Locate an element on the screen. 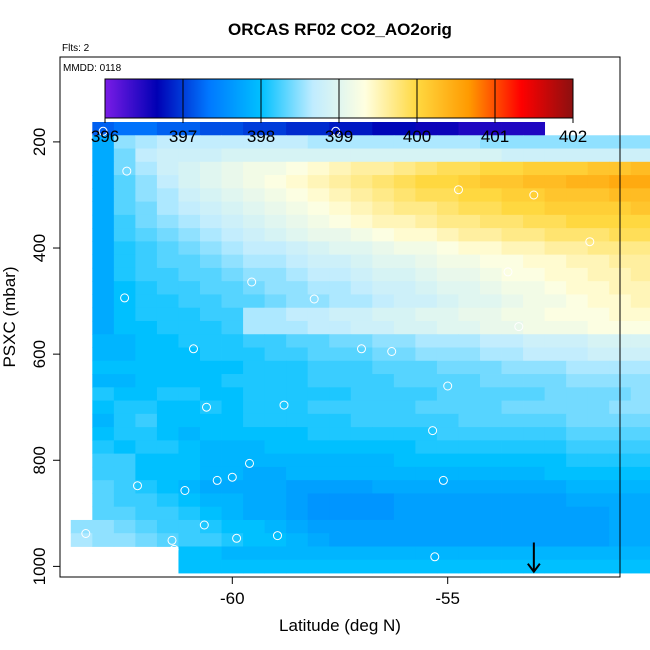  y-tick-label: 1000 is located at coordinates (39, 566).